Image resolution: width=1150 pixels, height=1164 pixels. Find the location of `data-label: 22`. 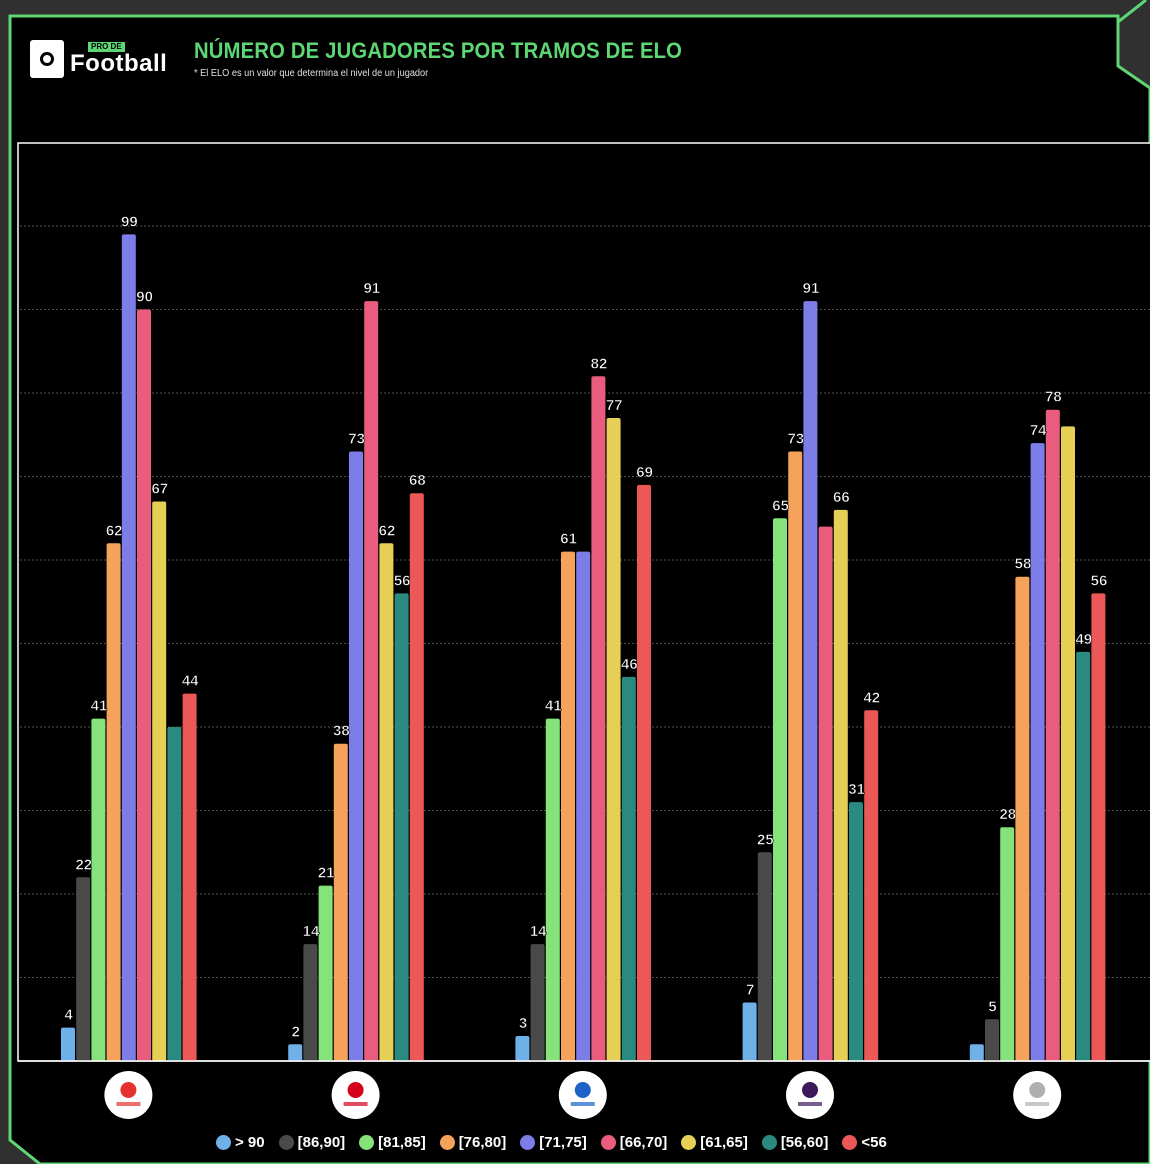

data-label: 22 is located at coordinates (83, 864).